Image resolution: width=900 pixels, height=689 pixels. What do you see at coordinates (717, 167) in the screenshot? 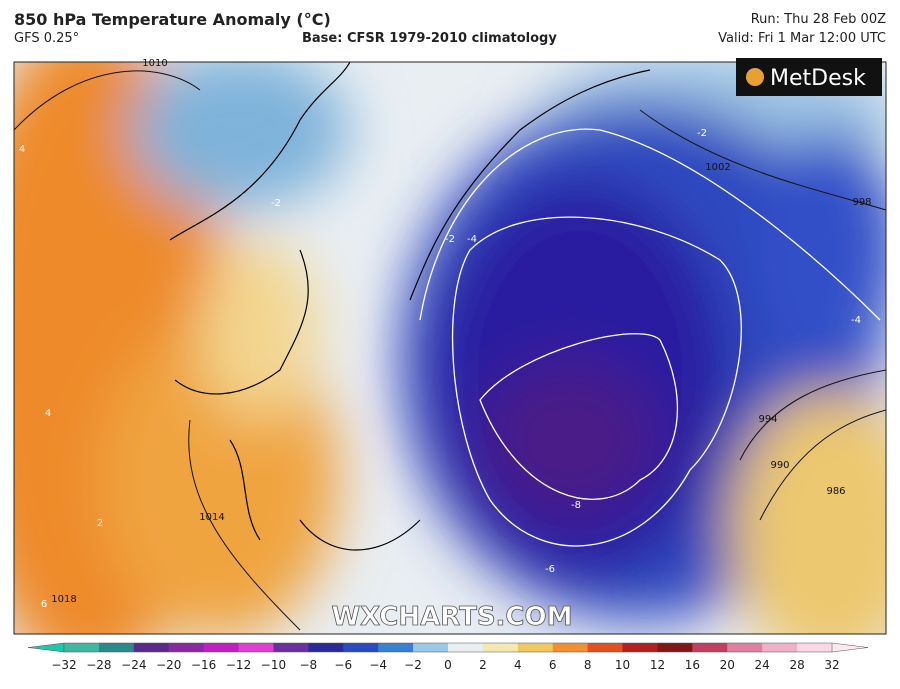
I see `contour-label: 1002` at bounding box center [717, 167].